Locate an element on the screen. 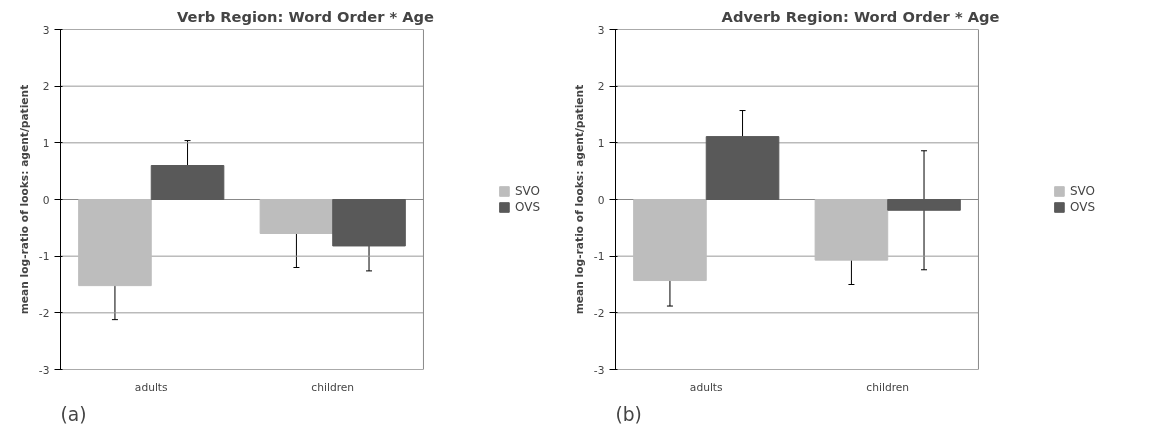  chart-title: Verb Region: Word Order * Age is located at coordinates (305, 16).